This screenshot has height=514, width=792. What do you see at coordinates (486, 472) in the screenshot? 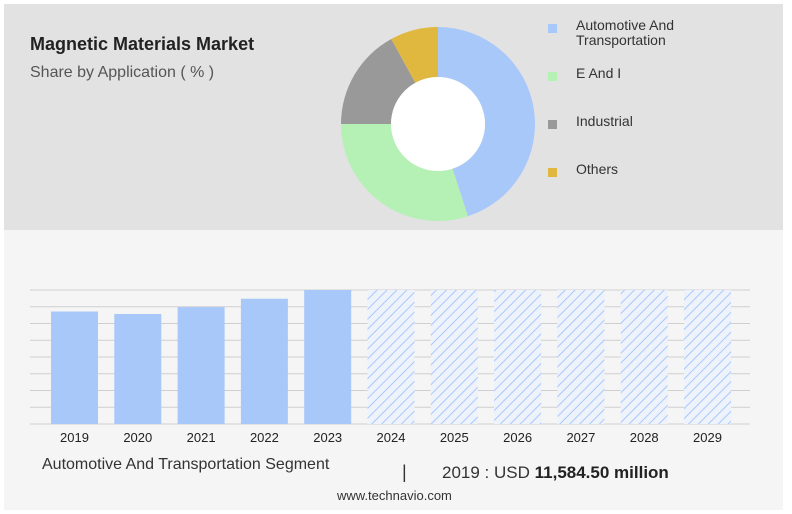
I see `value-prefix: 2019 : USD` at bounding box center [486, 472].